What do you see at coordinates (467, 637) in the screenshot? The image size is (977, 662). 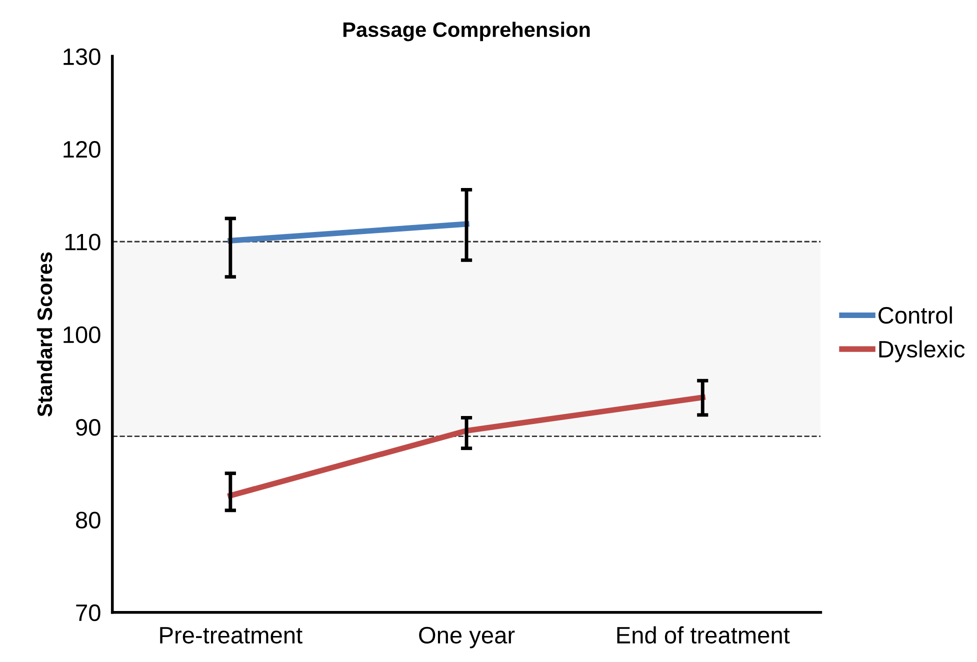 I see `x-tick-label: One year` at bounding box center [467, 637].